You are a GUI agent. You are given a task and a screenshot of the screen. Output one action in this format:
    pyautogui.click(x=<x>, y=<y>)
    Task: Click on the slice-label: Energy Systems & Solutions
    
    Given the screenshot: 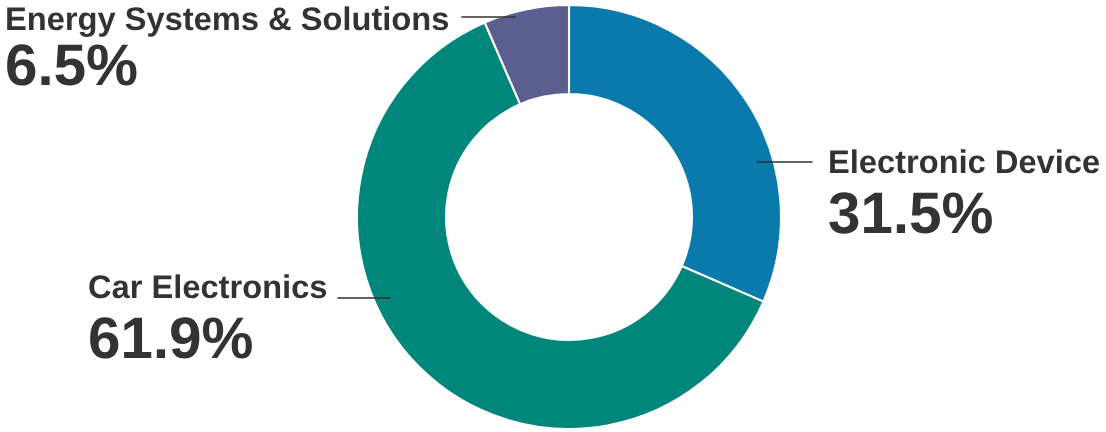 What is the action you would take?
    pyautogui.click(x=228, y=21)
    